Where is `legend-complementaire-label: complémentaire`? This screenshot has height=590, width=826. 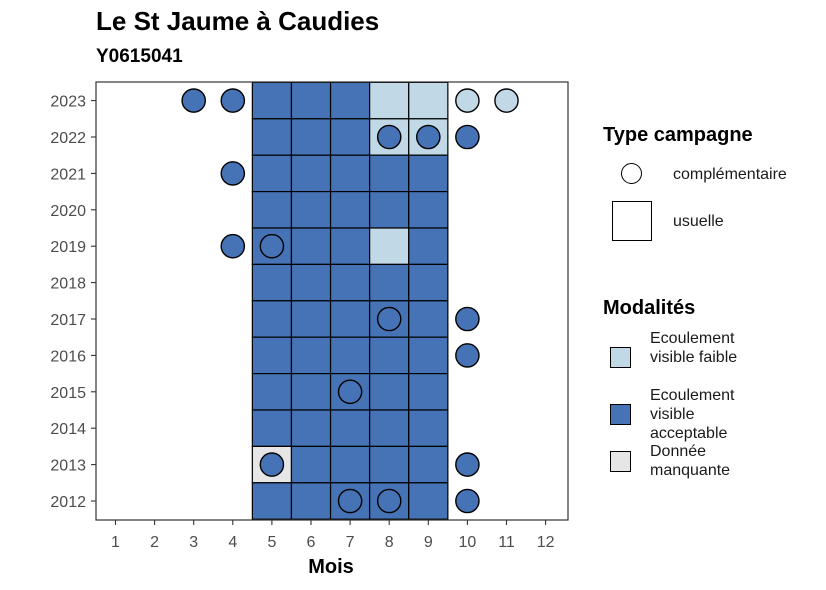
legend-complementaire-label: complémentaire is located at coordinates (730, 174).